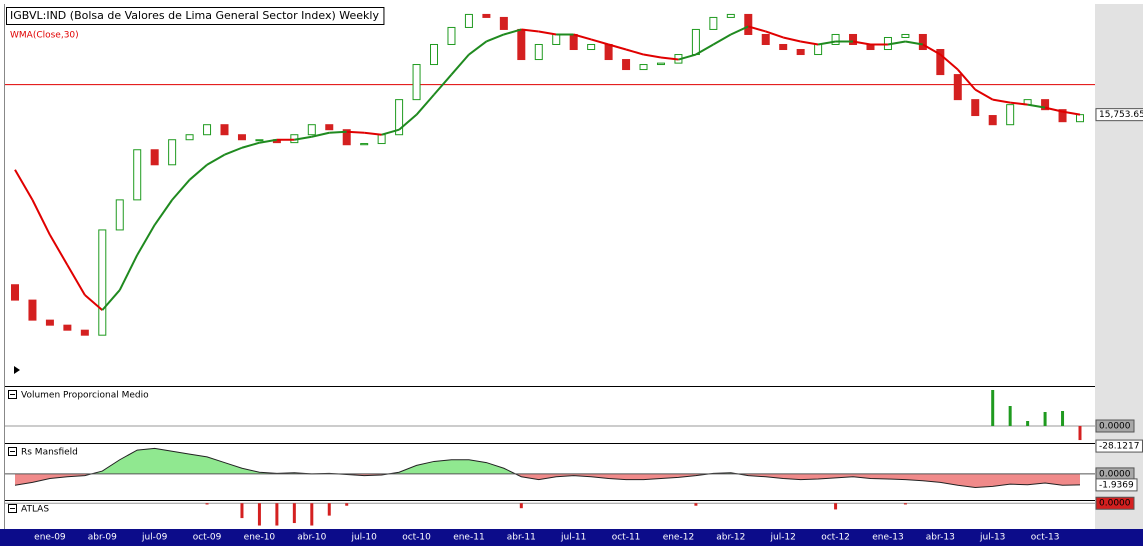  What do you see at coordinates (49, 453) in the screenshot?
I see `panel-title: Rs Mansfield` at bounding box center [49, 453].